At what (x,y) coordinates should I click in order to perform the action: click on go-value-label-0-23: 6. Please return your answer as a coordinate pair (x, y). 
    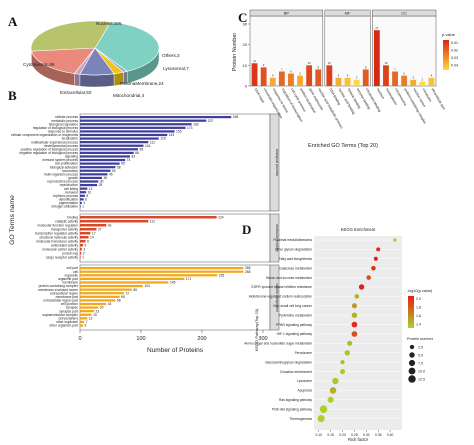
    Looking at the image, I should click on (86, 199).